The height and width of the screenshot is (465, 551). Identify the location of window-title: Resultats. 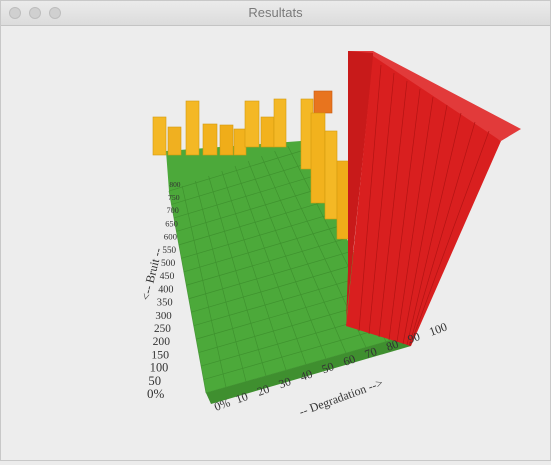
(275, 12).